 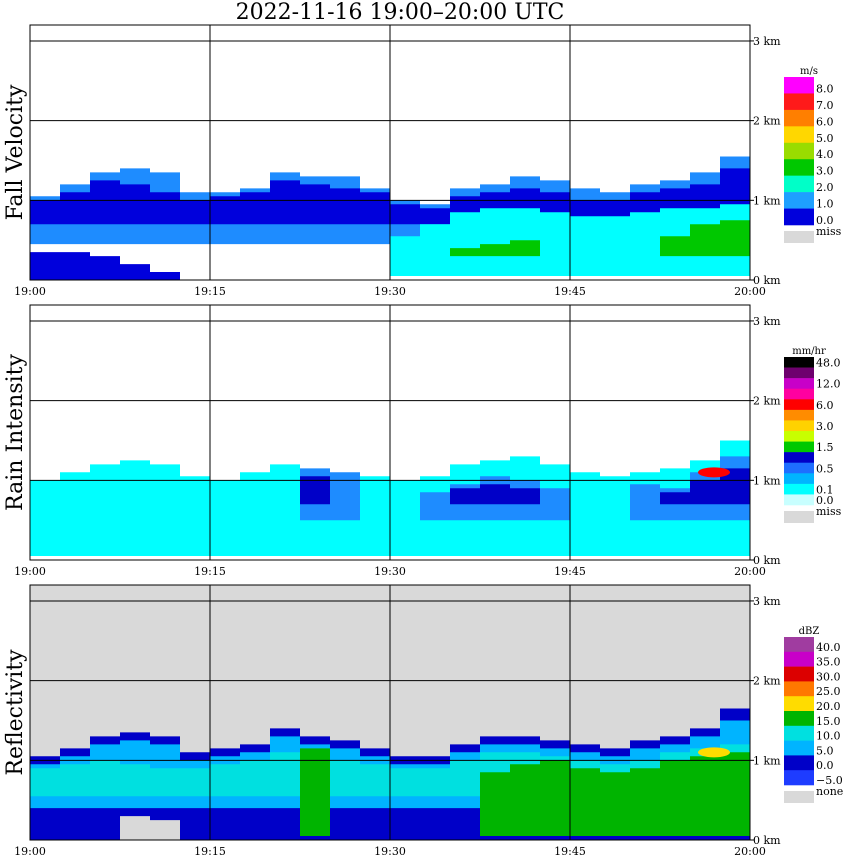 I want to click on legend-label: 8.0, so click(x=825, y=88).